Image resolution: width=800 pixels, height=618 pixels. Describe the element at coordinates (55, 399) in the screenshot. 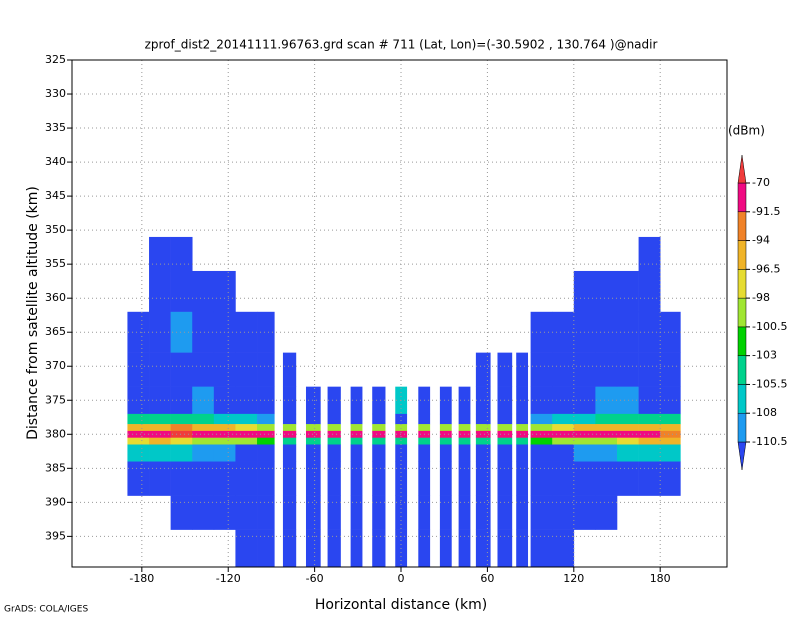

I see `y-tick-label: 375` at that location.